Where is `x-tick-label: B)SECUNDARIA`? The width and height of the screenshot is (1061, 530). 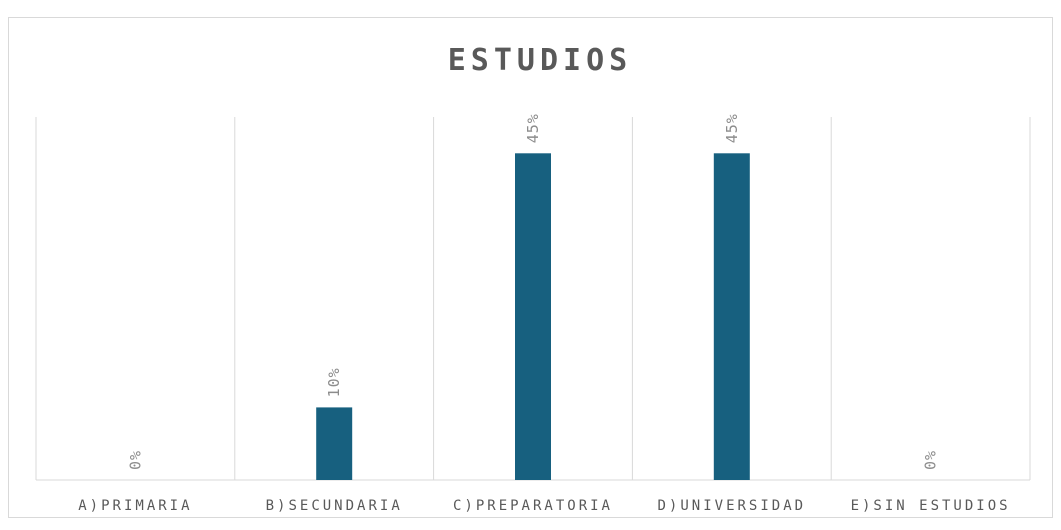 x-tick-label: B)SECUNDARIA is located at coordinates (334, 506).